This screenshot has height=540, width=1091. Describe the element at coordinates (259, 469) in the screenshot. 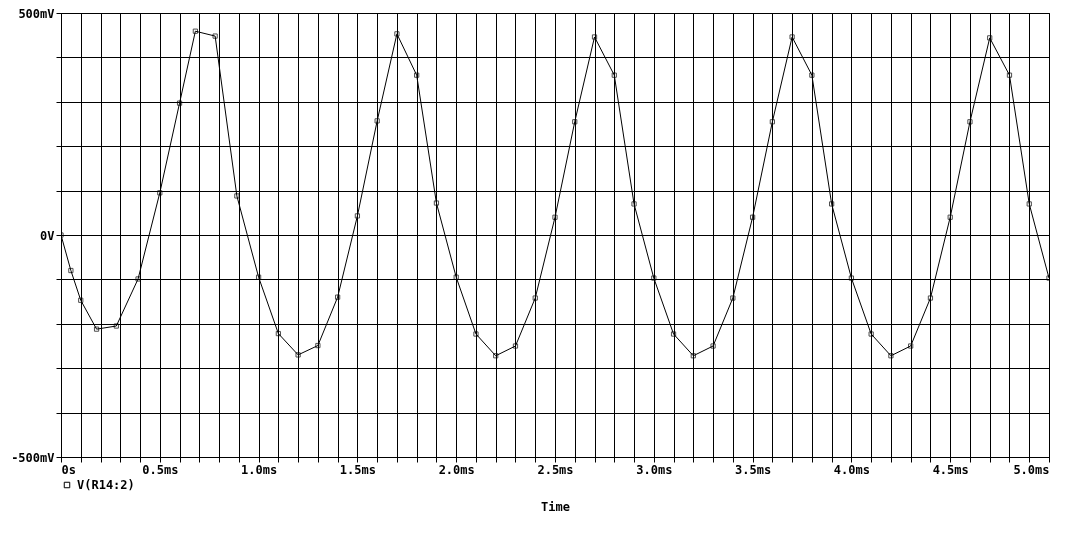

I see `x-tick-label: 1.0ms` at that location.